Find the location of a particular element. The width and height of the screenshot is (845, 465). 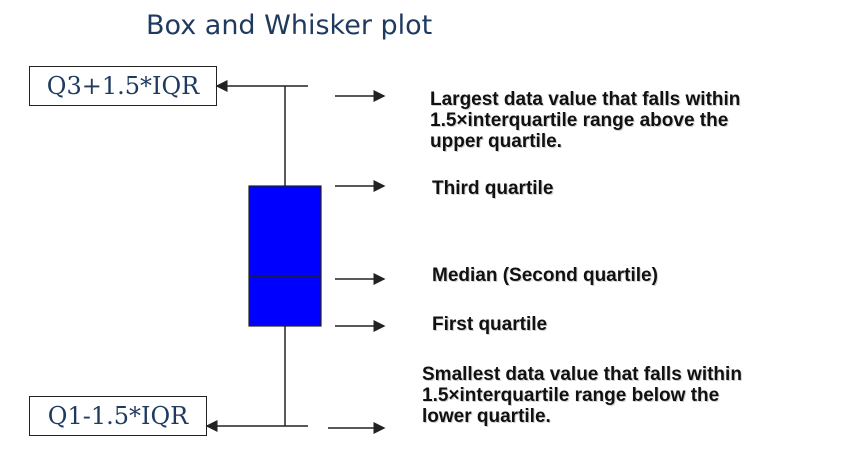

annotation-line: 1.5×interquartile range above the is located at coordinates (579, 120).